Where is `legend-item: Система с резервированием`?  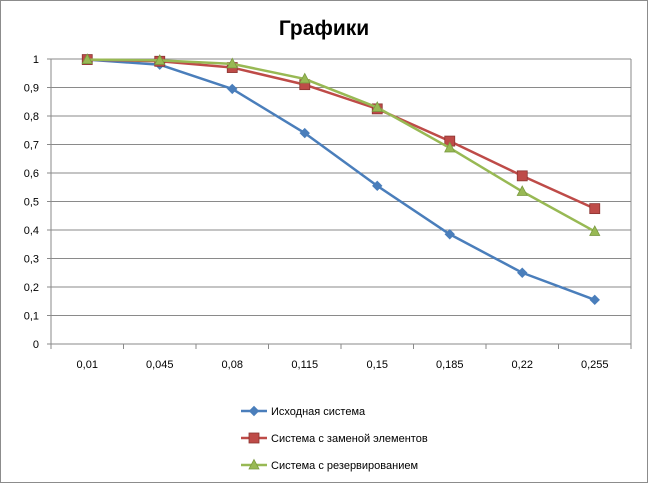 legend-item: Система с резервированием is located at coordinates (329, 465).